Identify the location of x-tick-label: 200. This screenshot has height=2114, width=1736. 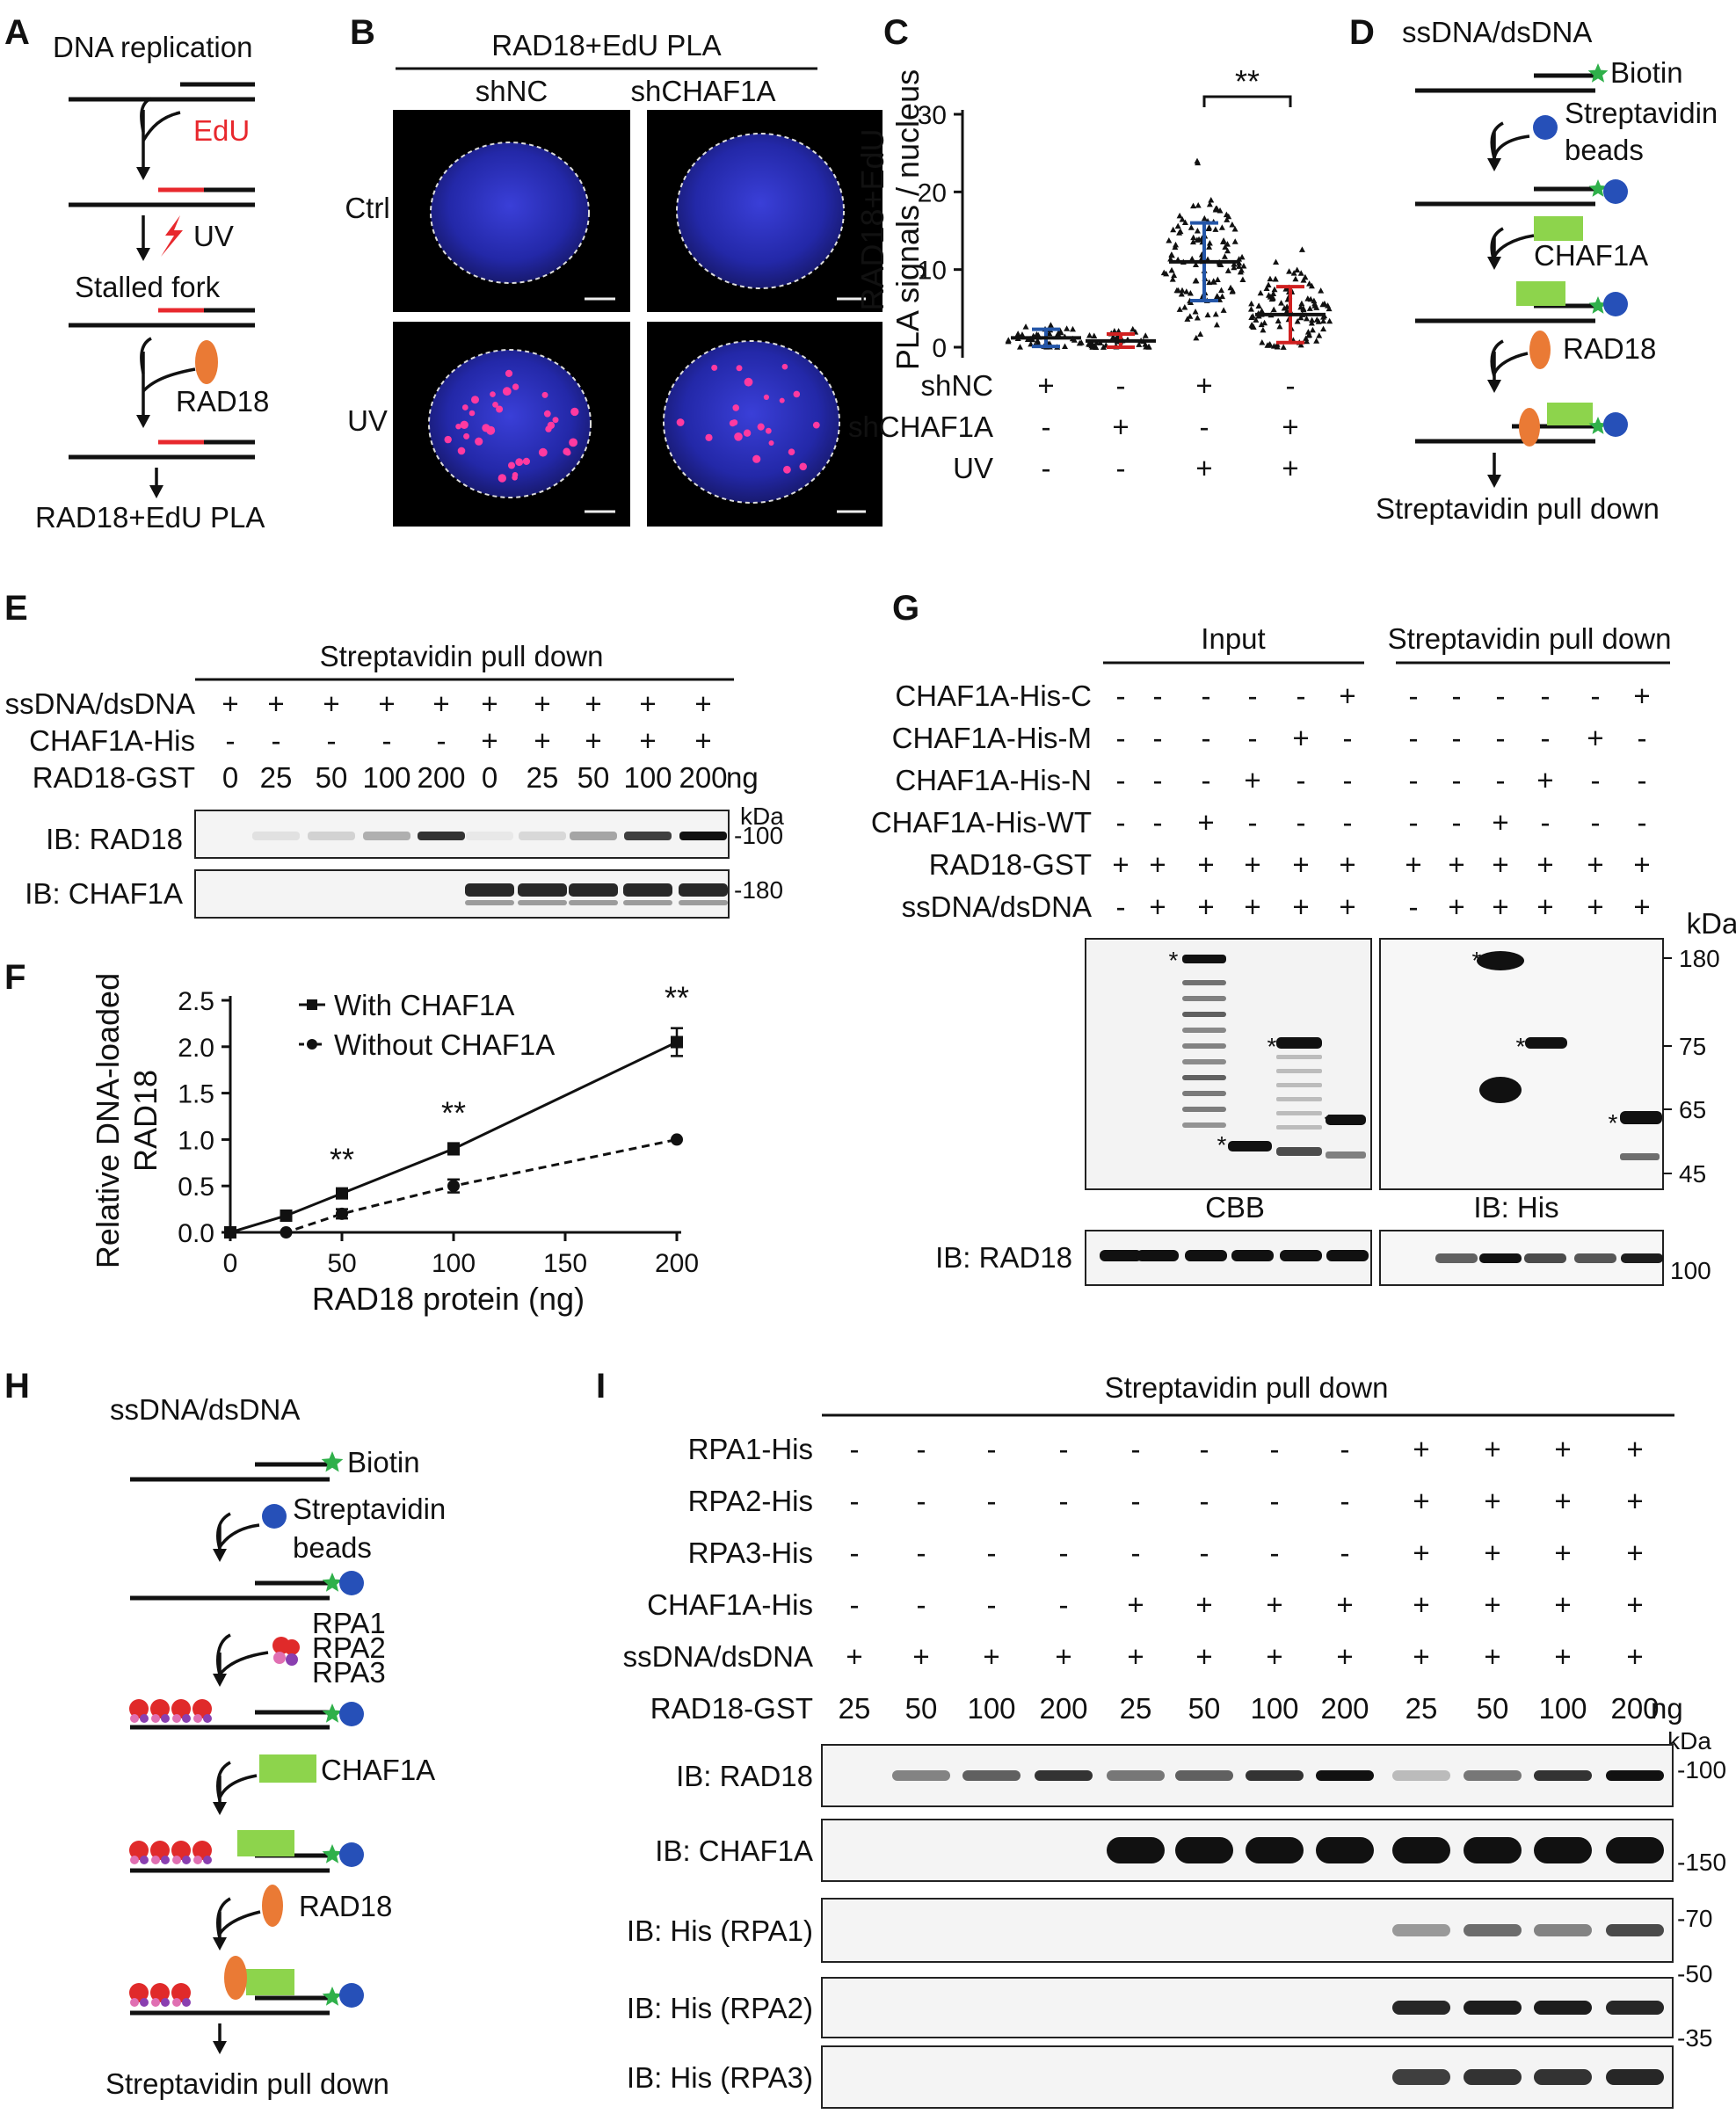
(677, 1263).